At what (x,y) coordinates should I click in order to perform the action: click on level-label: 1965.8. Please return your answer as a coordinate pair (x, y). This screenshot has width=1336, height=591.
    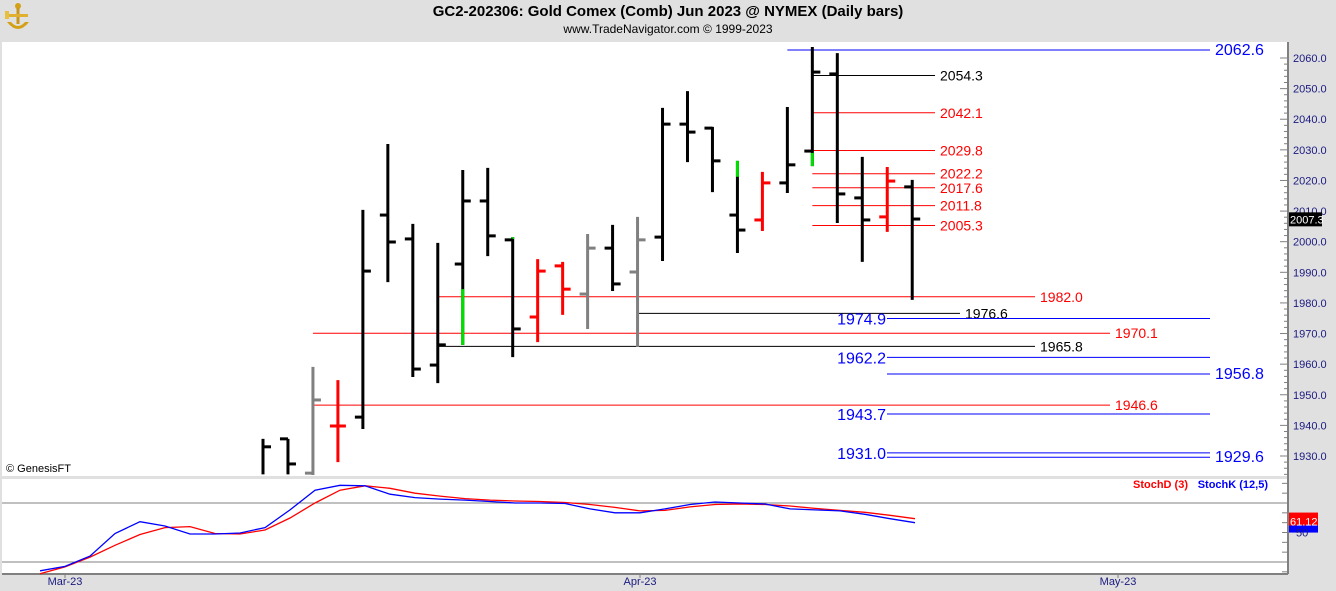
    Looking at the image, I should click on (1061, 346).